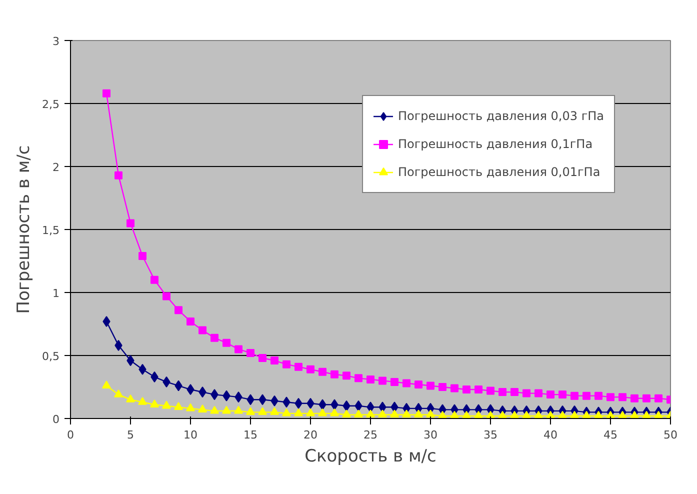 The width and height of the screenshot is (697, 494). Describe the element at coordinates (130, 435) in the screenshot. I see `x-tick-label: 5` at that location.